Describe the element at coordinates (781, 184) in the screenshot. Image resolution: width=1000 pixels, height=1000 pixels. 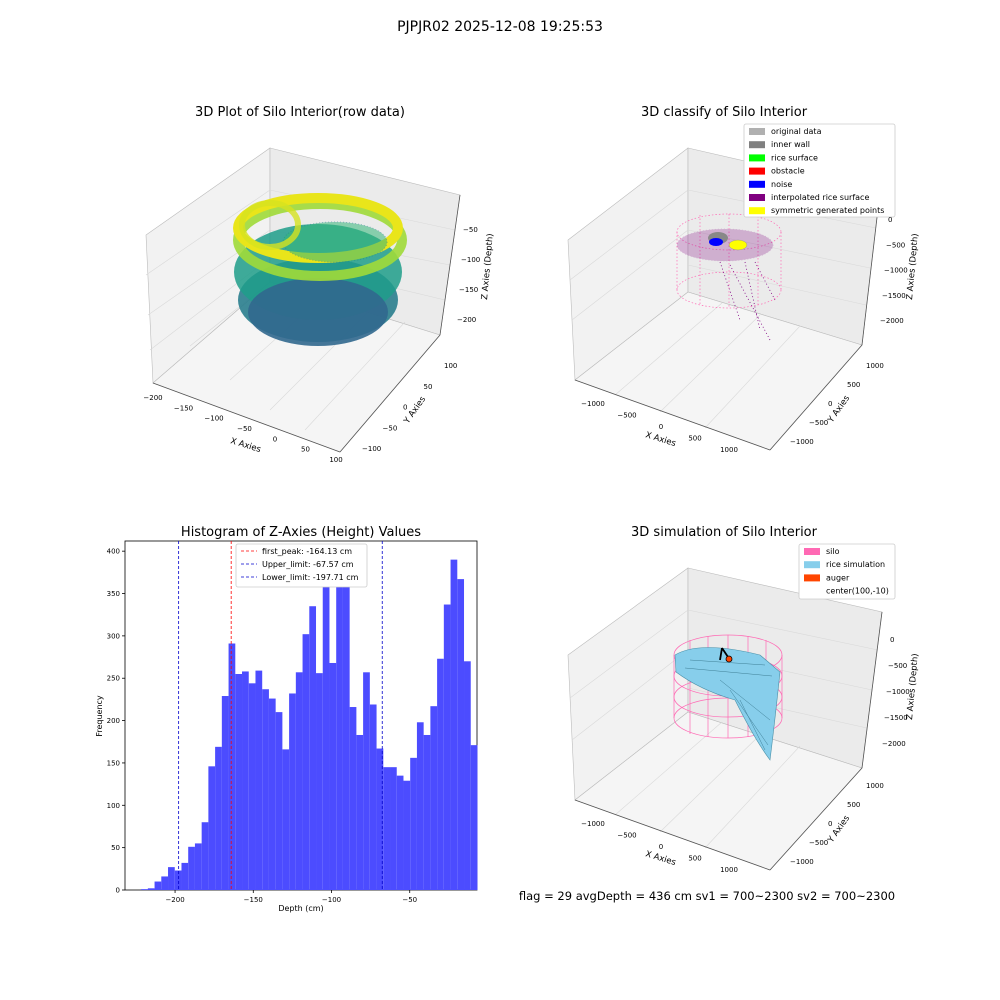
I see `legend-label: noise` at that location.